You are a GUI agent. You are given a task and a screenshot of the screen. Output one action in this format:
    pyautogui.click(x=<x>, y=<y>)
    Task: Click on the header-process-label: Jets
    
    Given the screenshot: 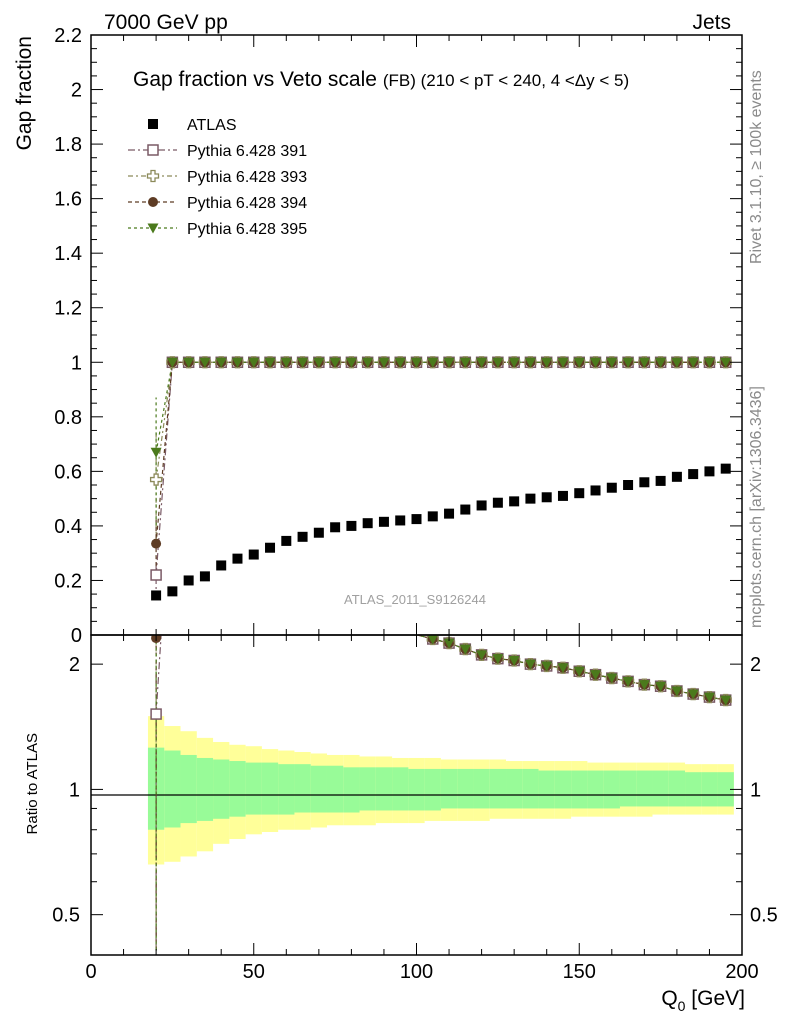 What is the action you would take?
    pyautogui.click(x=711, y=22)
    